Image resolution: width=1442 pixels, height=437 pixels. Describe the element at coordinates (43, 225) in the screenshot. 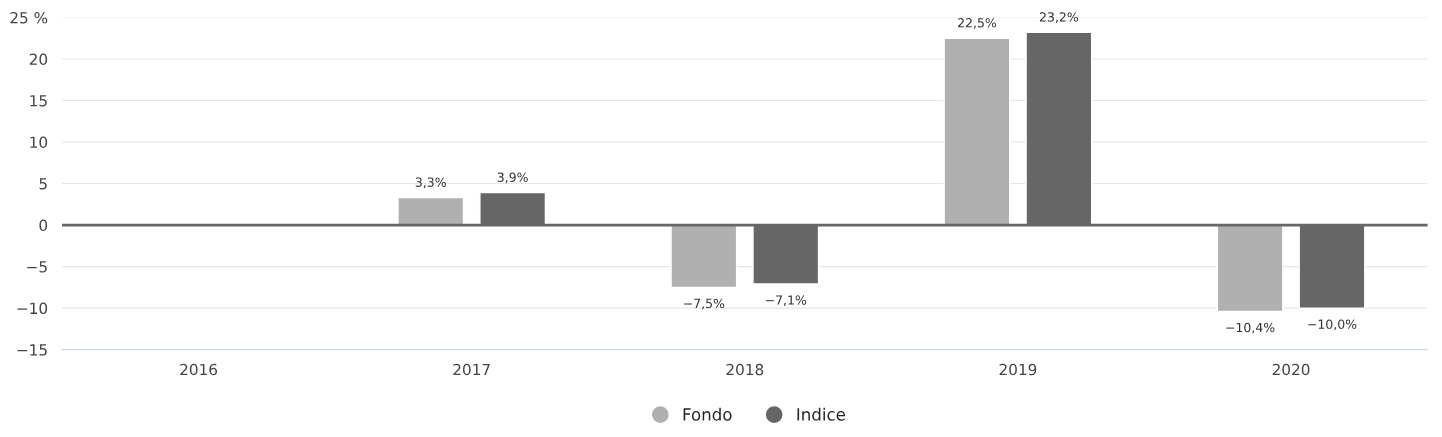

I see `y-tick-label: 0` at that location.